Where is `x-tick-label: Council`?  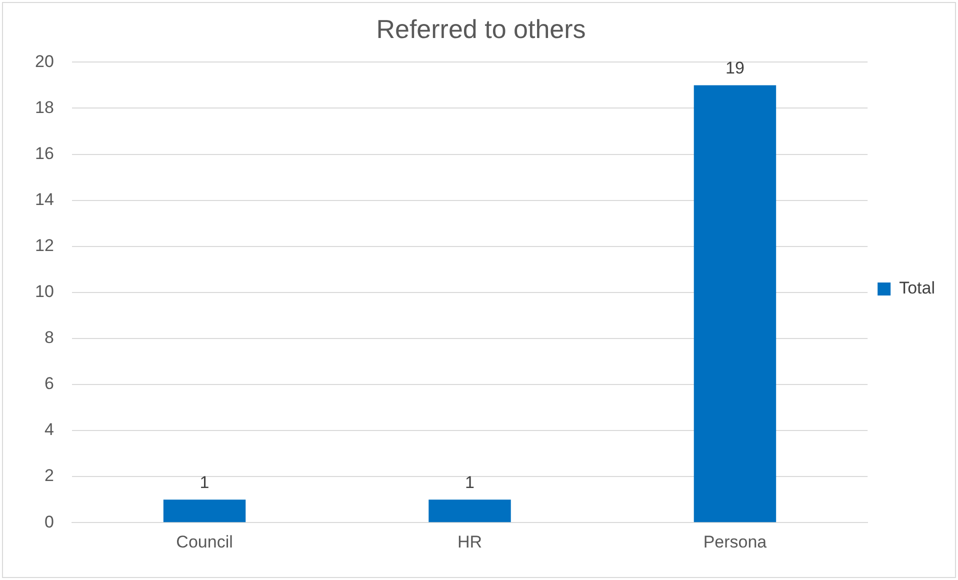 x-tick-label: Council is located at coordinates (204, 542).